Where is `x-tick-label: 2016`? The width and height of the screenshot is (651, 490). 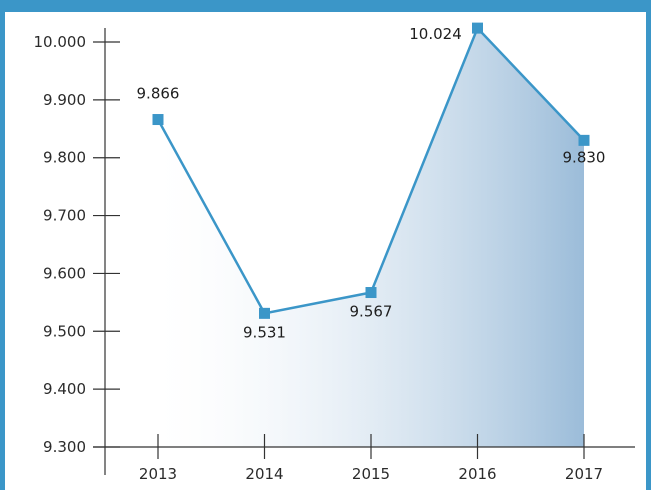
x-tick-label: 2016 is located at coordinates (477, 474).